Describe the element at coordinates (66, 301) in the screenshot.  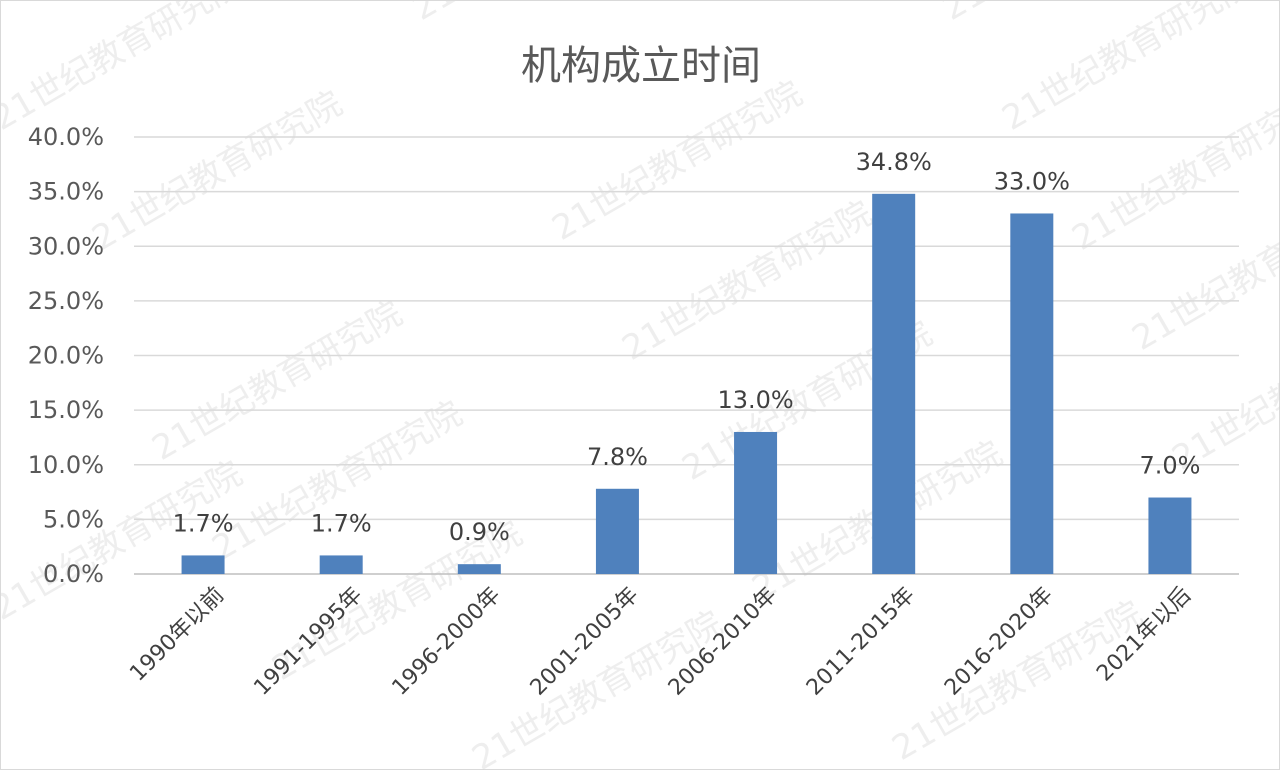
I see `y-tick-label: 25.0%` at that location.